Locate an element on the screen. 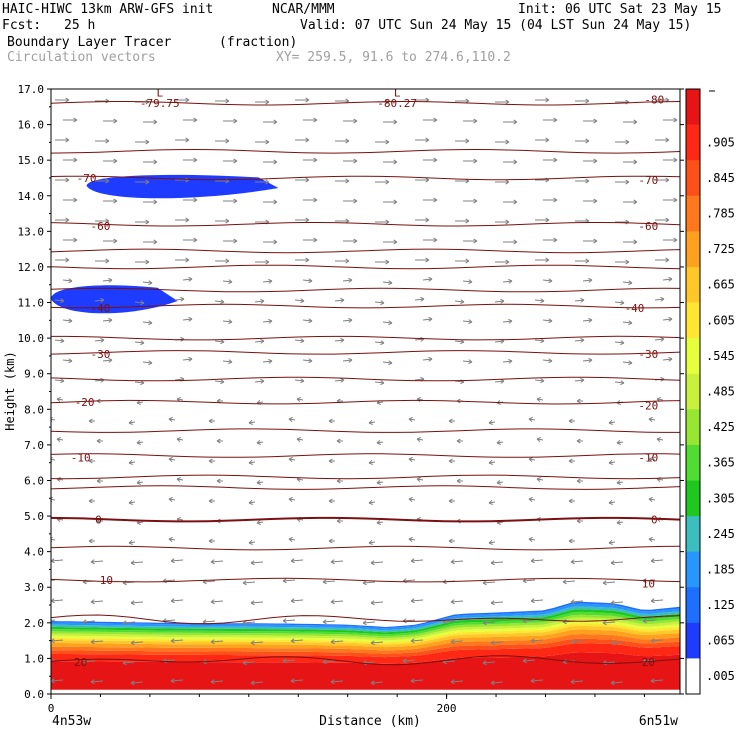  contour-label: 10 is located at coordinates (648, 584).